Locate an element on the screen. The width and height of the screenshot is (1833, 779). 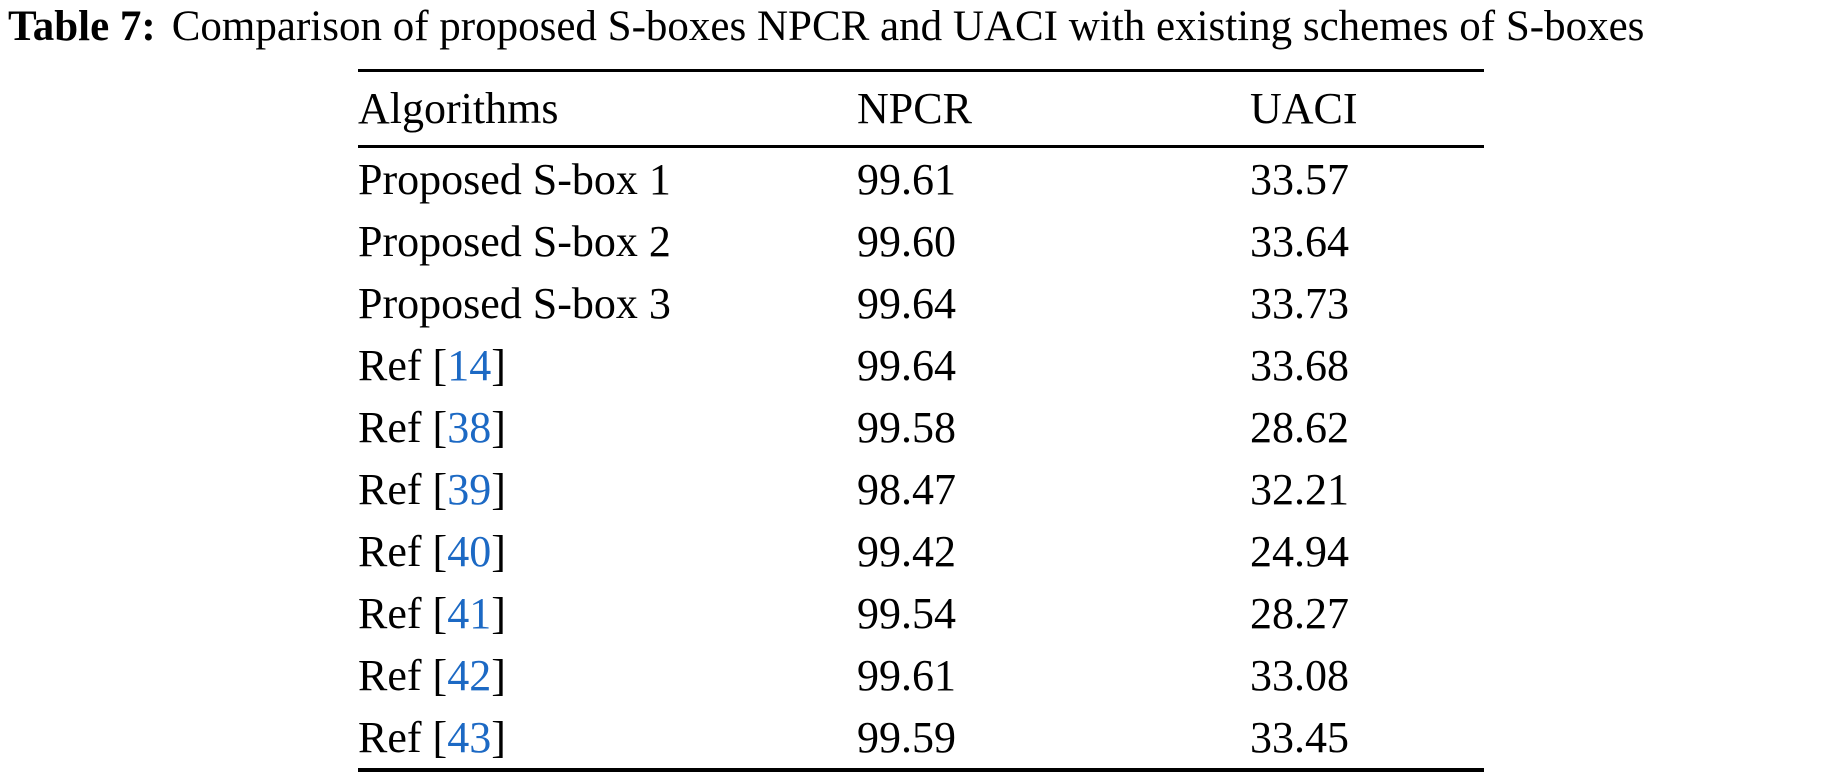
table-row: Ref [40] 99.42 24.94 is located at coordinates (921, 551).